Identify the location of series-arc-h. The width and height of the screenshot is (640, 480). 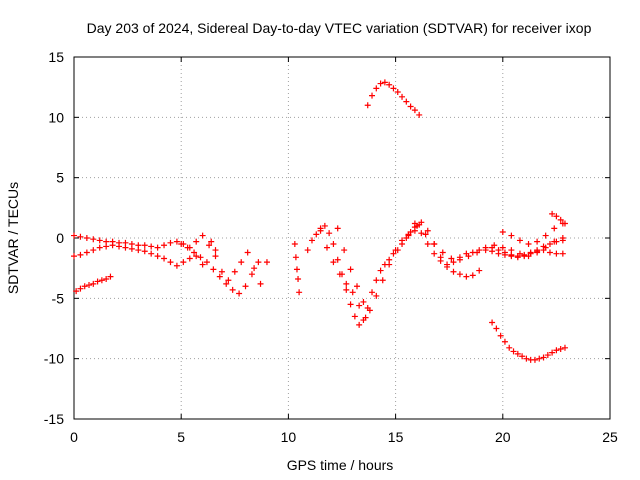
(343, 274).